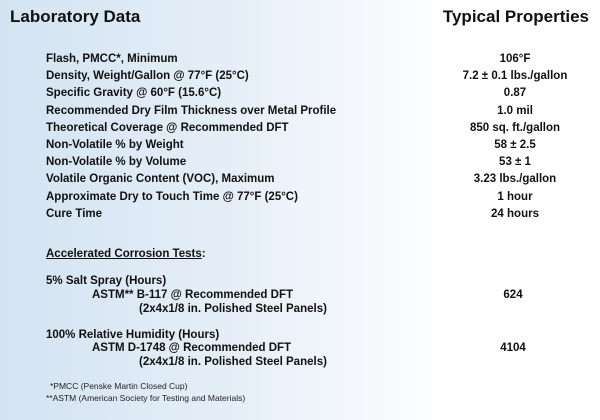 The height and width of the screenshot is (420, 600). I want to click on corrosion-heading-colon: :, so click(203, 254).